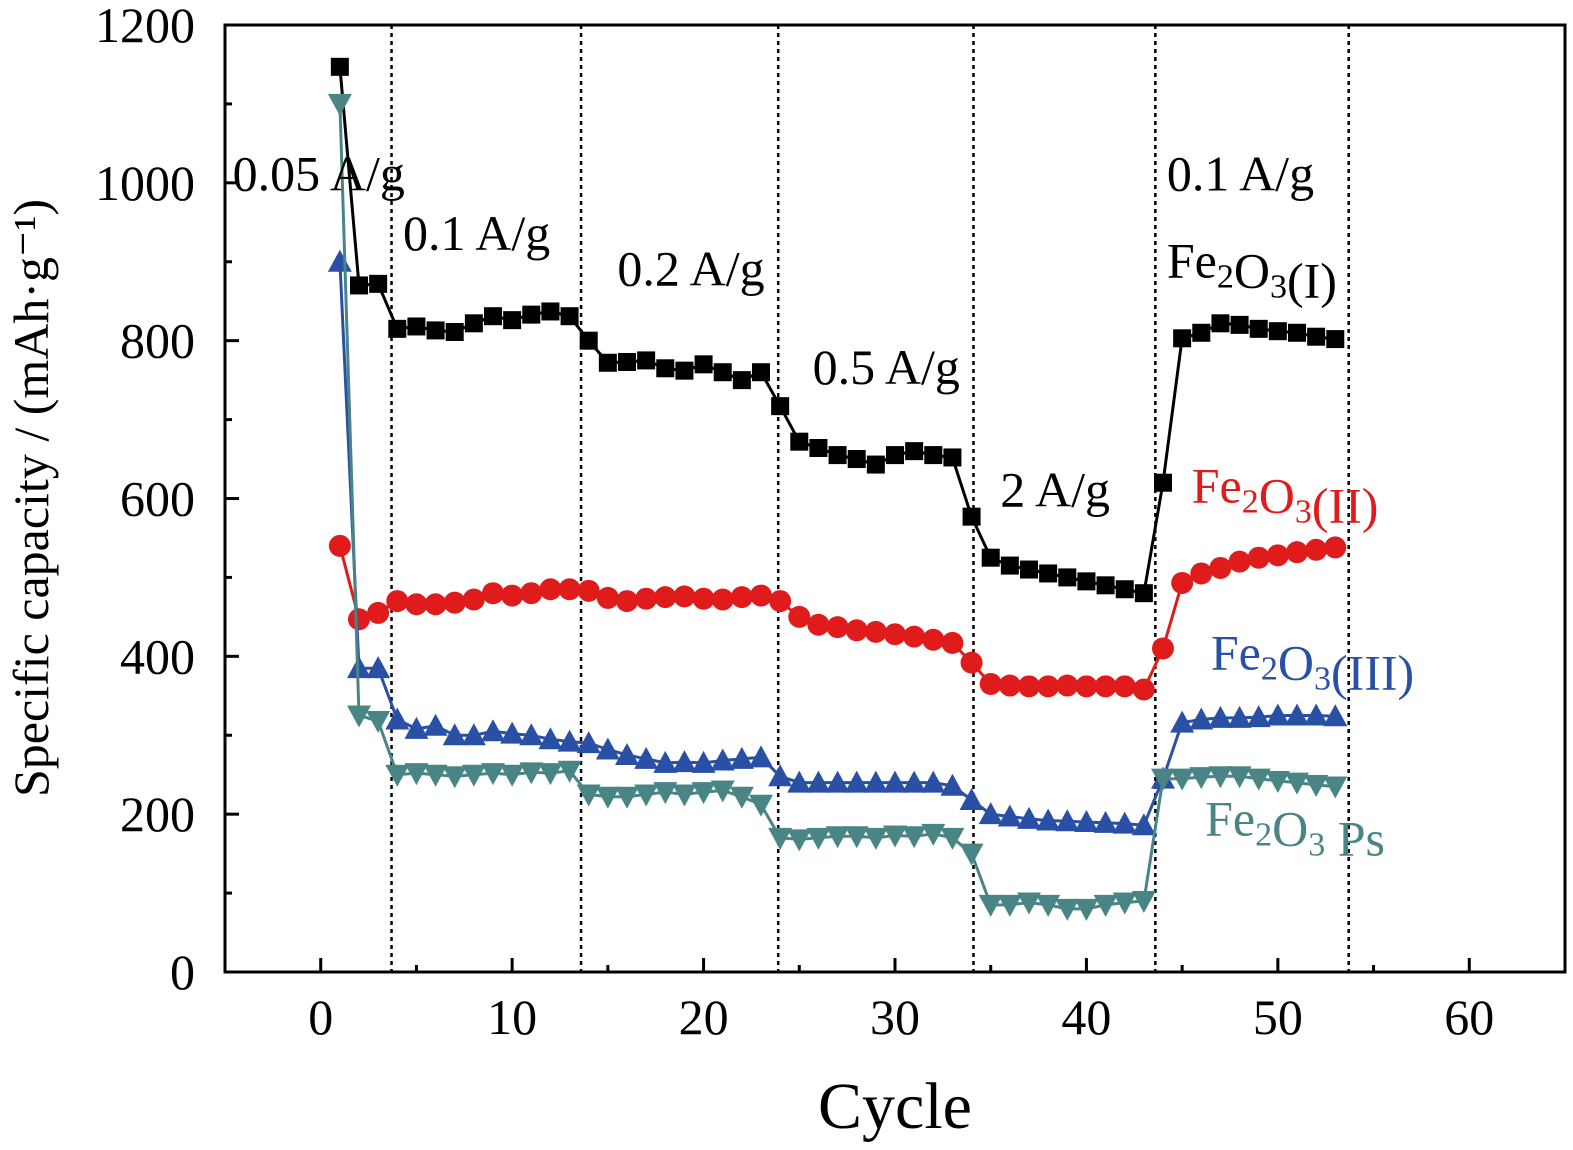 The image size is (1573, 1150). Describe the element at coordinates (895, 1106) in the screenshot. I see `x-axis-title: Cycle` at that location.